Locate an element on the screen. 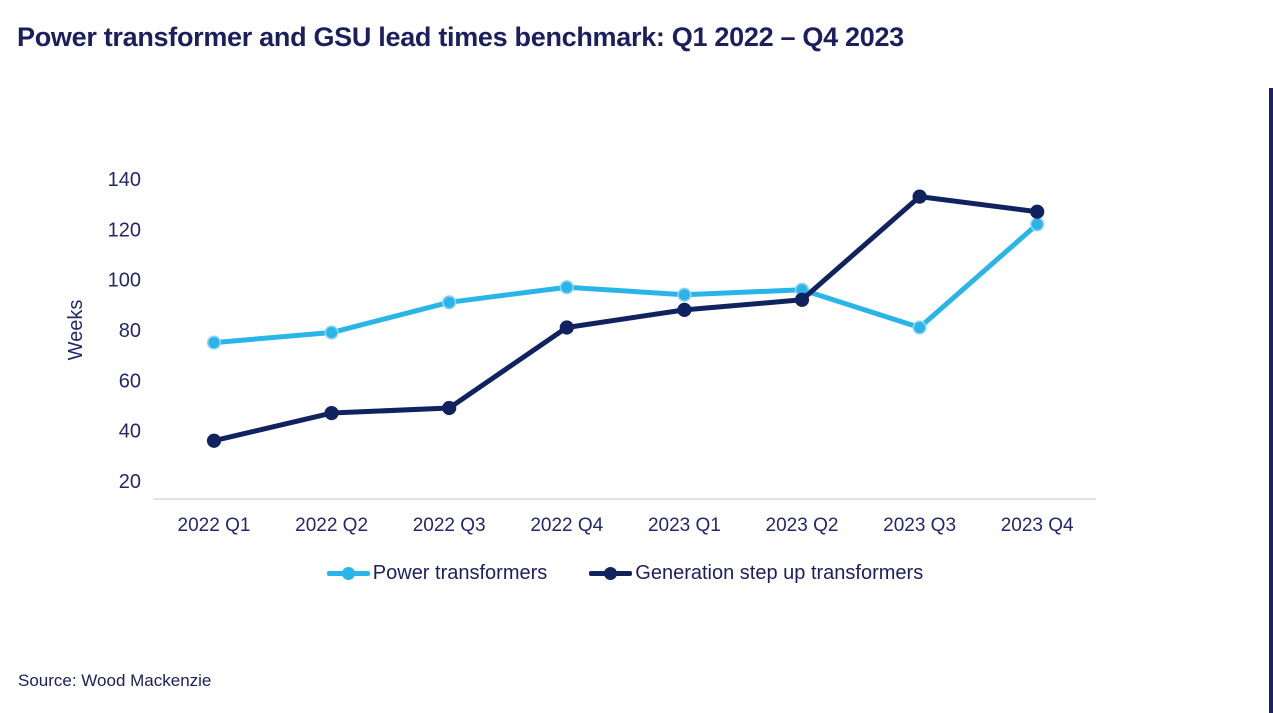 The width and height of the screenshot is (1273, 713). y-tick-label: 20 is located at coordinates (130, 482).